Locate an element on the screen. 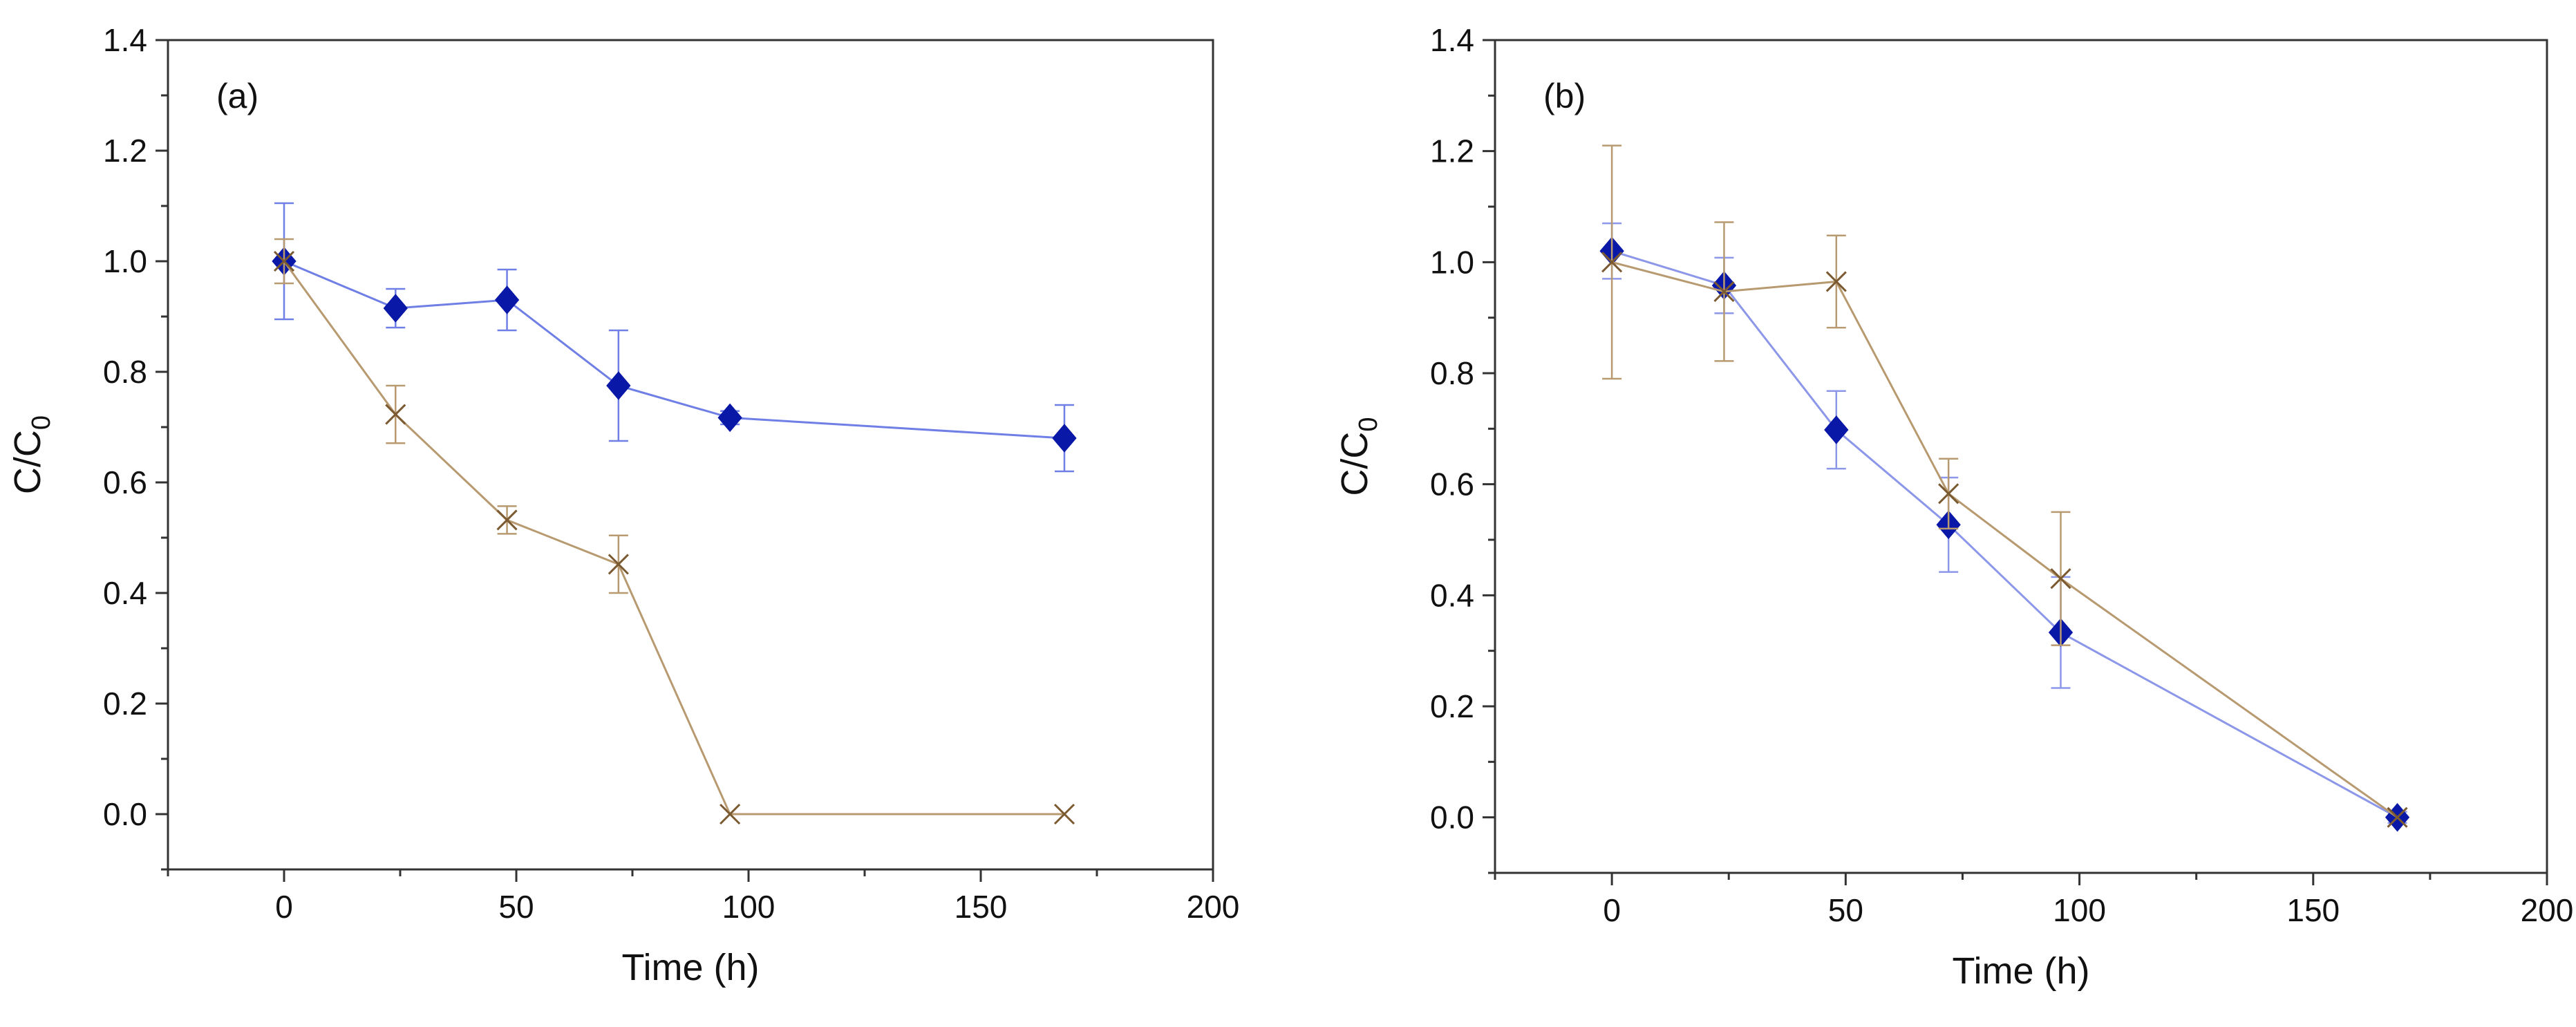 This screenshot has width=2576, height=1027. panel-label: (a) is located at coordinates (237, 96).